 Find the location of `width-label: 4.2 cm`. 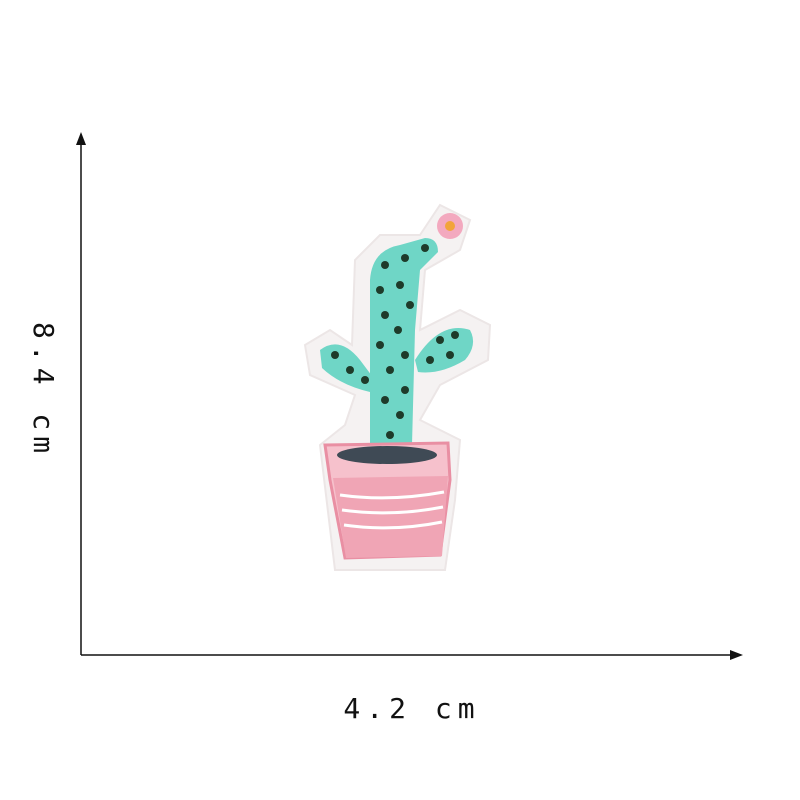

width-label: 4.2 cm is located at coordinates (411, 708).